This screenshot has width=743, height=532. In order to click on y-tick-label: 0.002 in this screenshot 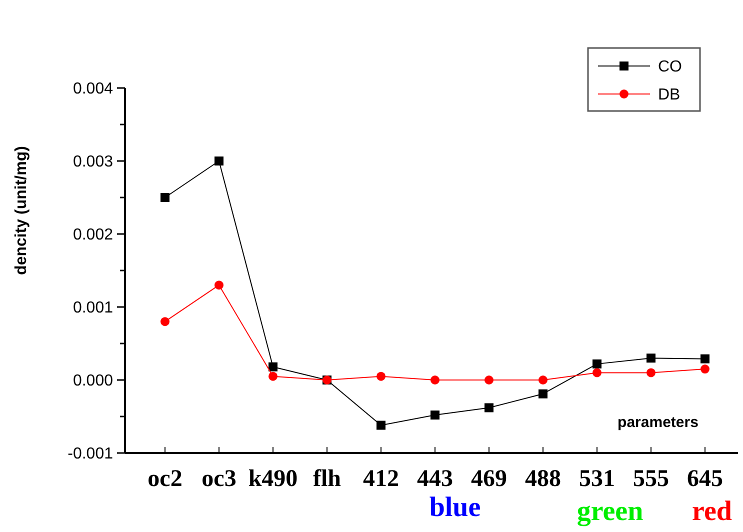, I will do `click(93, 235)`.